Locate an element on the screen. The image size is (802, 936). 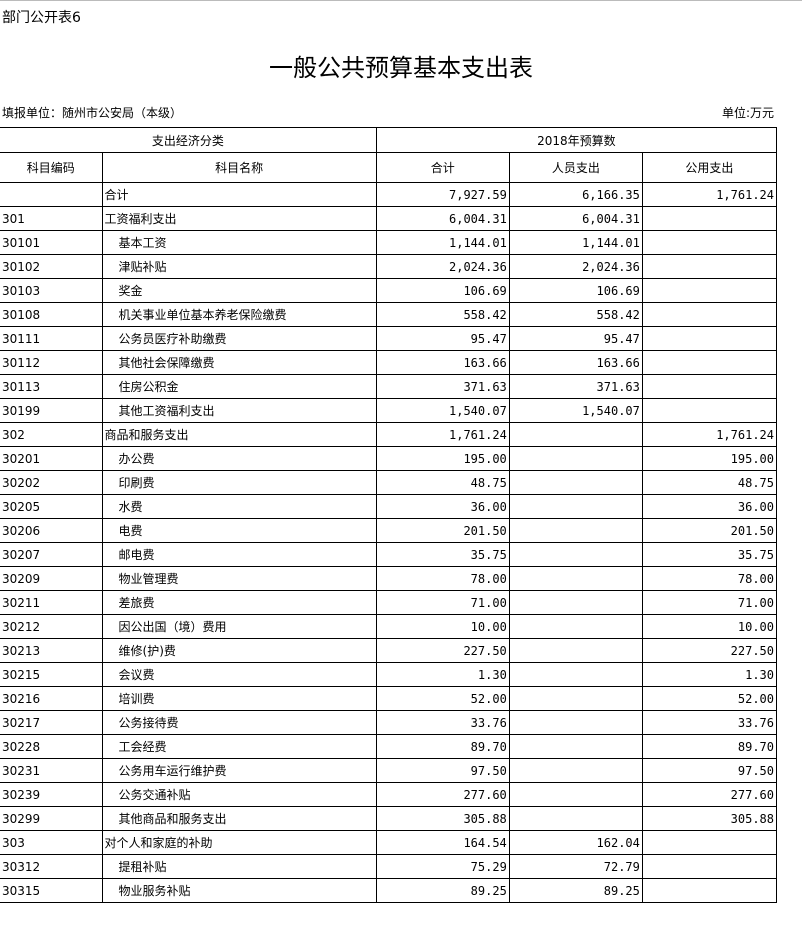
cell-public: 277.60 is located at coordinates (709, 794).